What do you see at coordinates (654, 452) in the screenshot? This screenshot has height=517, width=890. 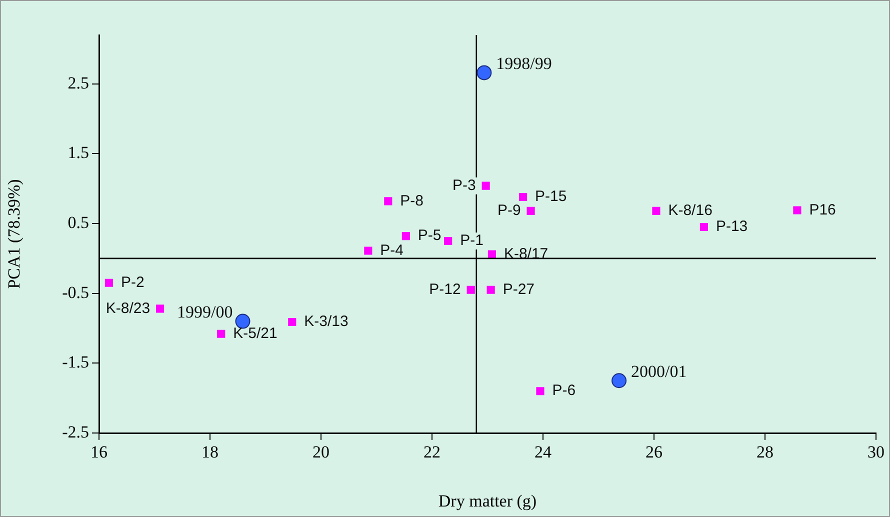 I see `x-tick-label: 26` at bounding box center [654, 452].